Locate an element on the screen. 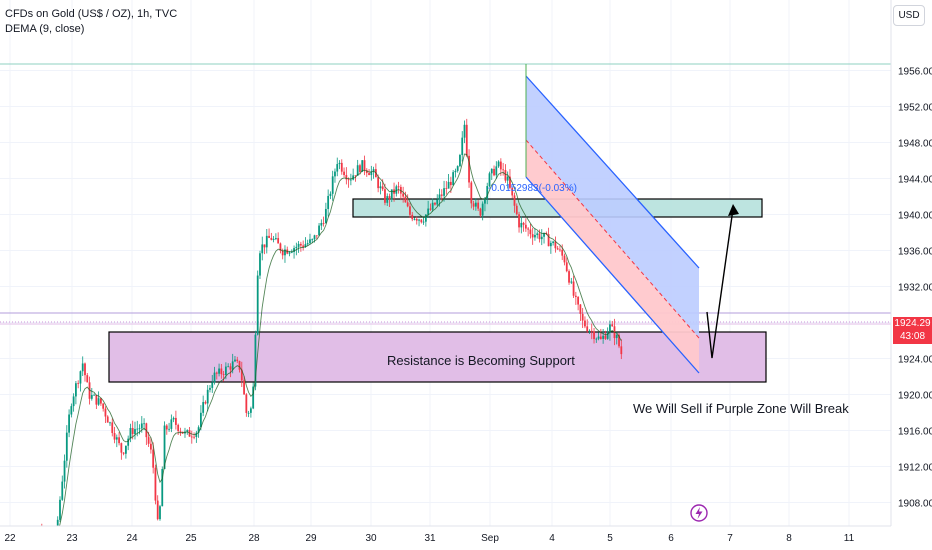 The image size is (932, 550). currency-button: USD is located at coordinates (909, 15).